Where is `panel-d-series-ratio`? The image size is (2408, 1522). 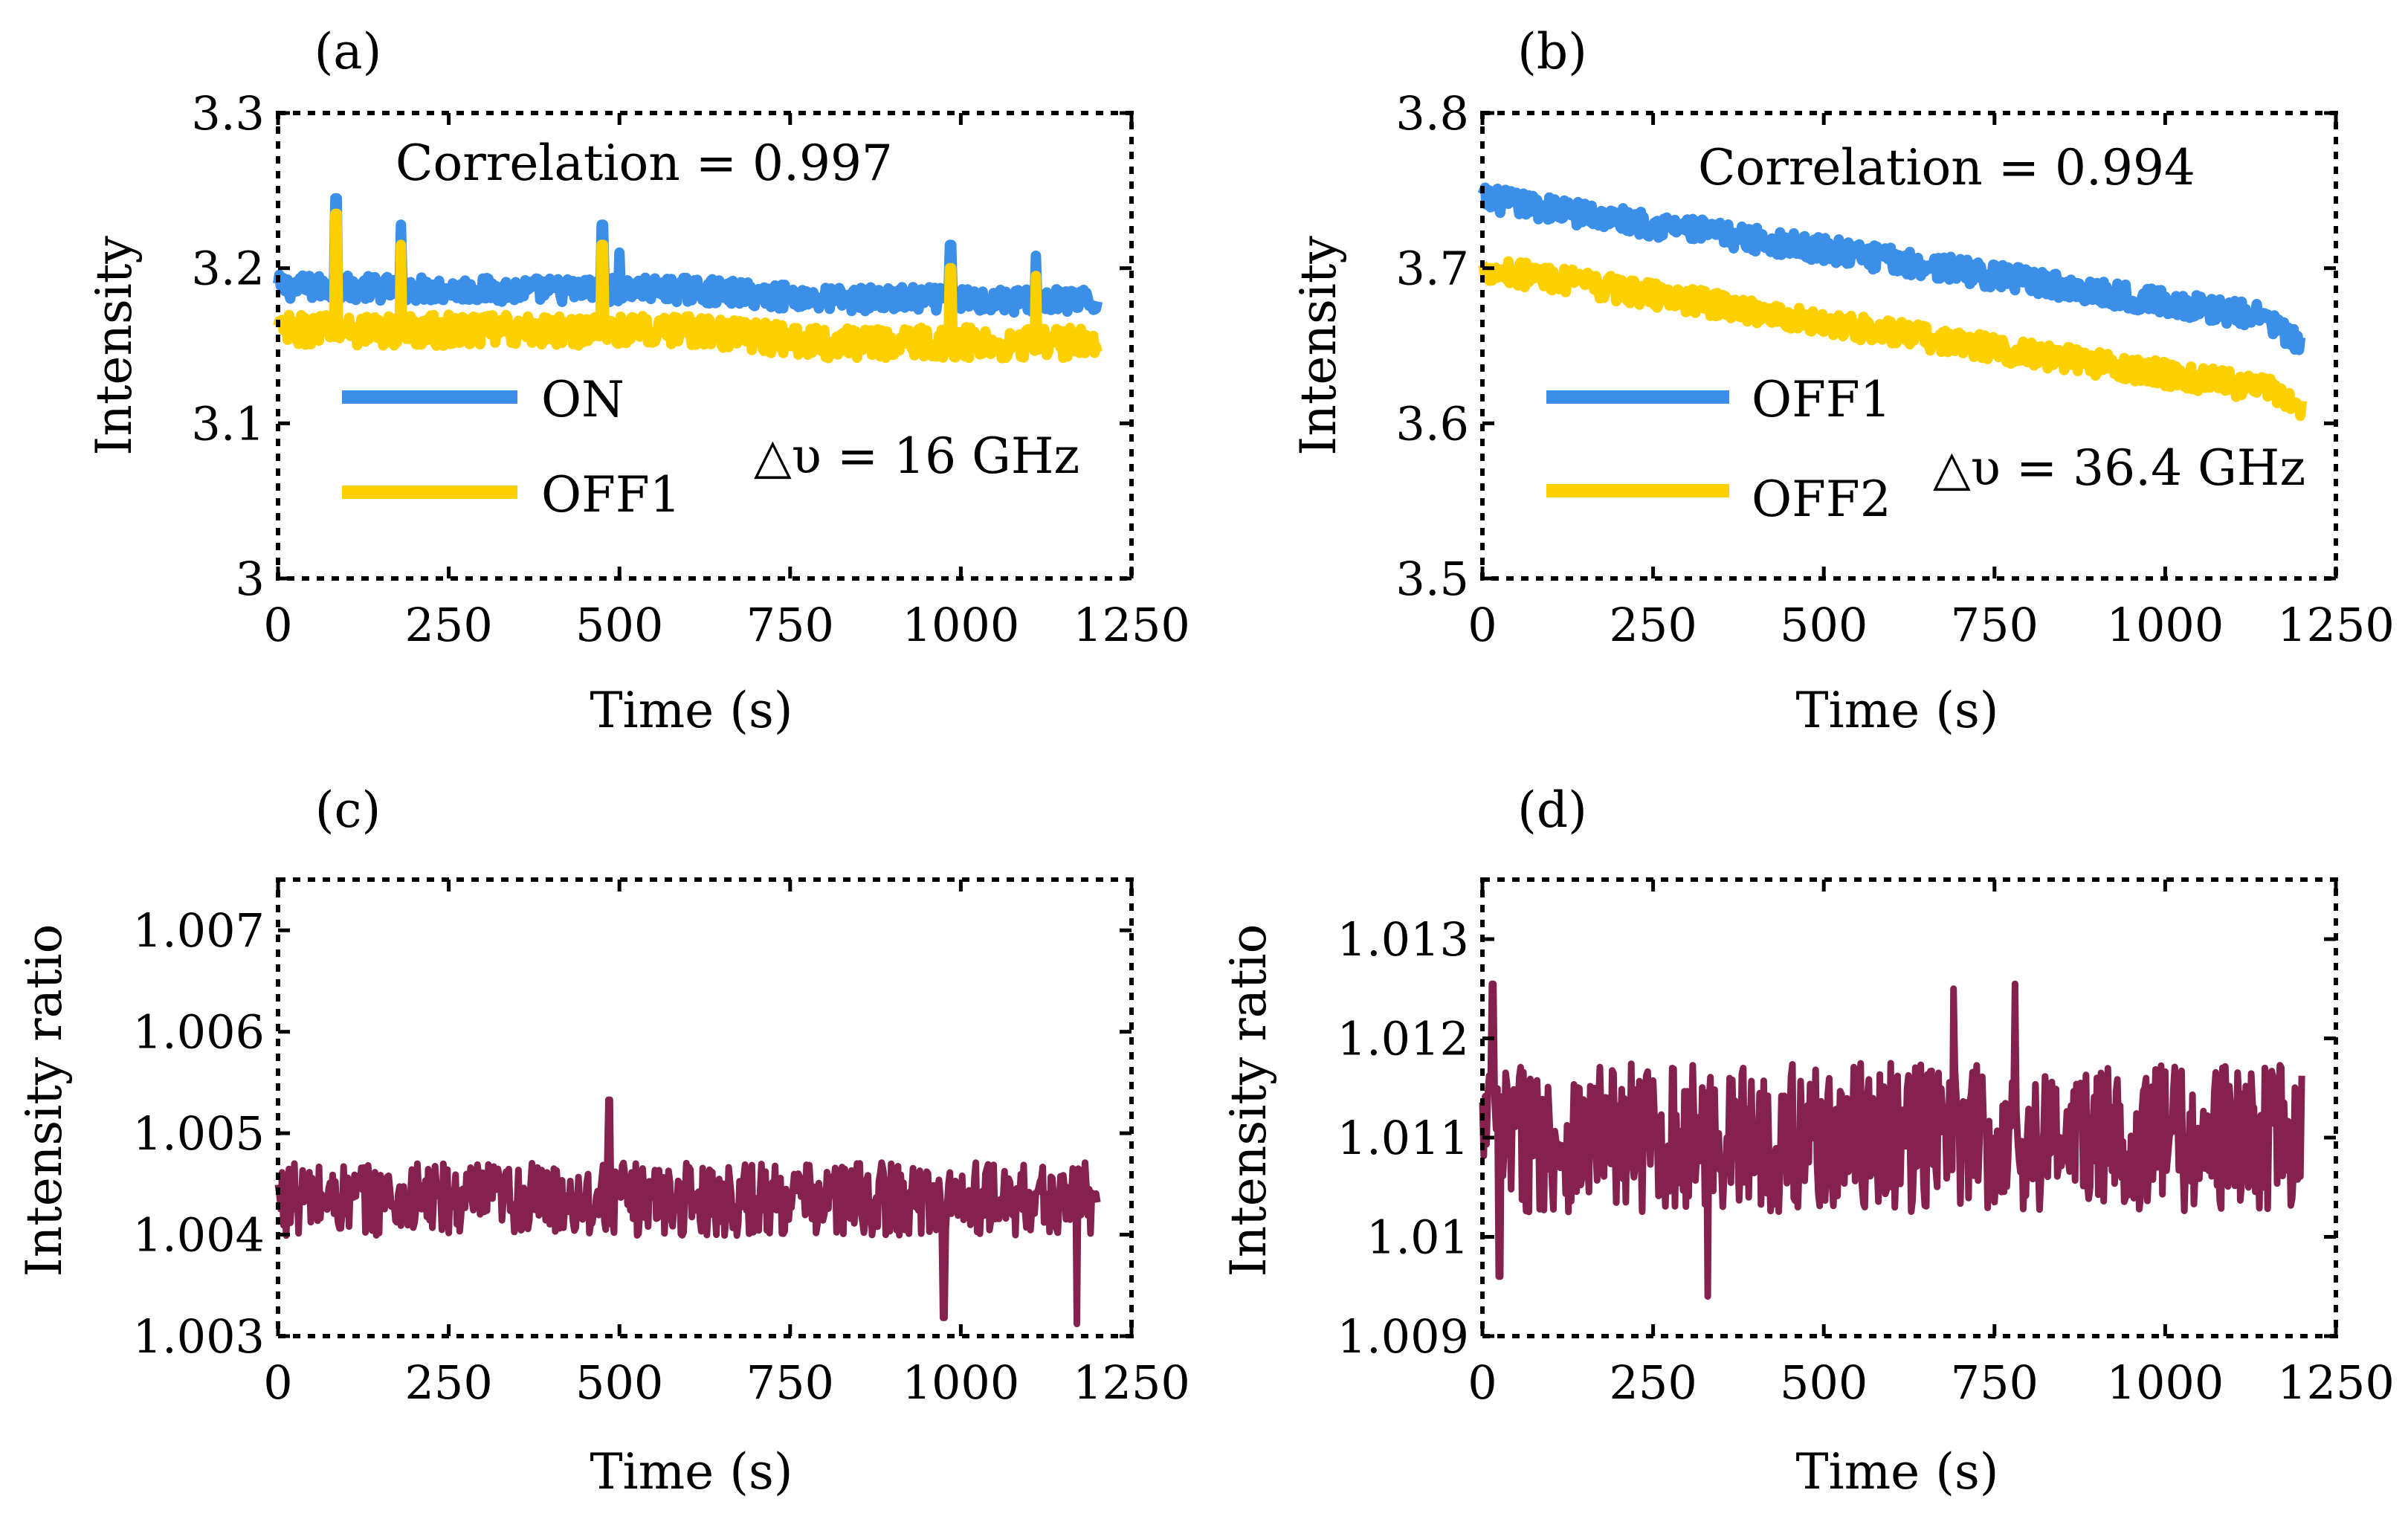
panel-d-series-ratio is located at coordinates (1892, 1140).